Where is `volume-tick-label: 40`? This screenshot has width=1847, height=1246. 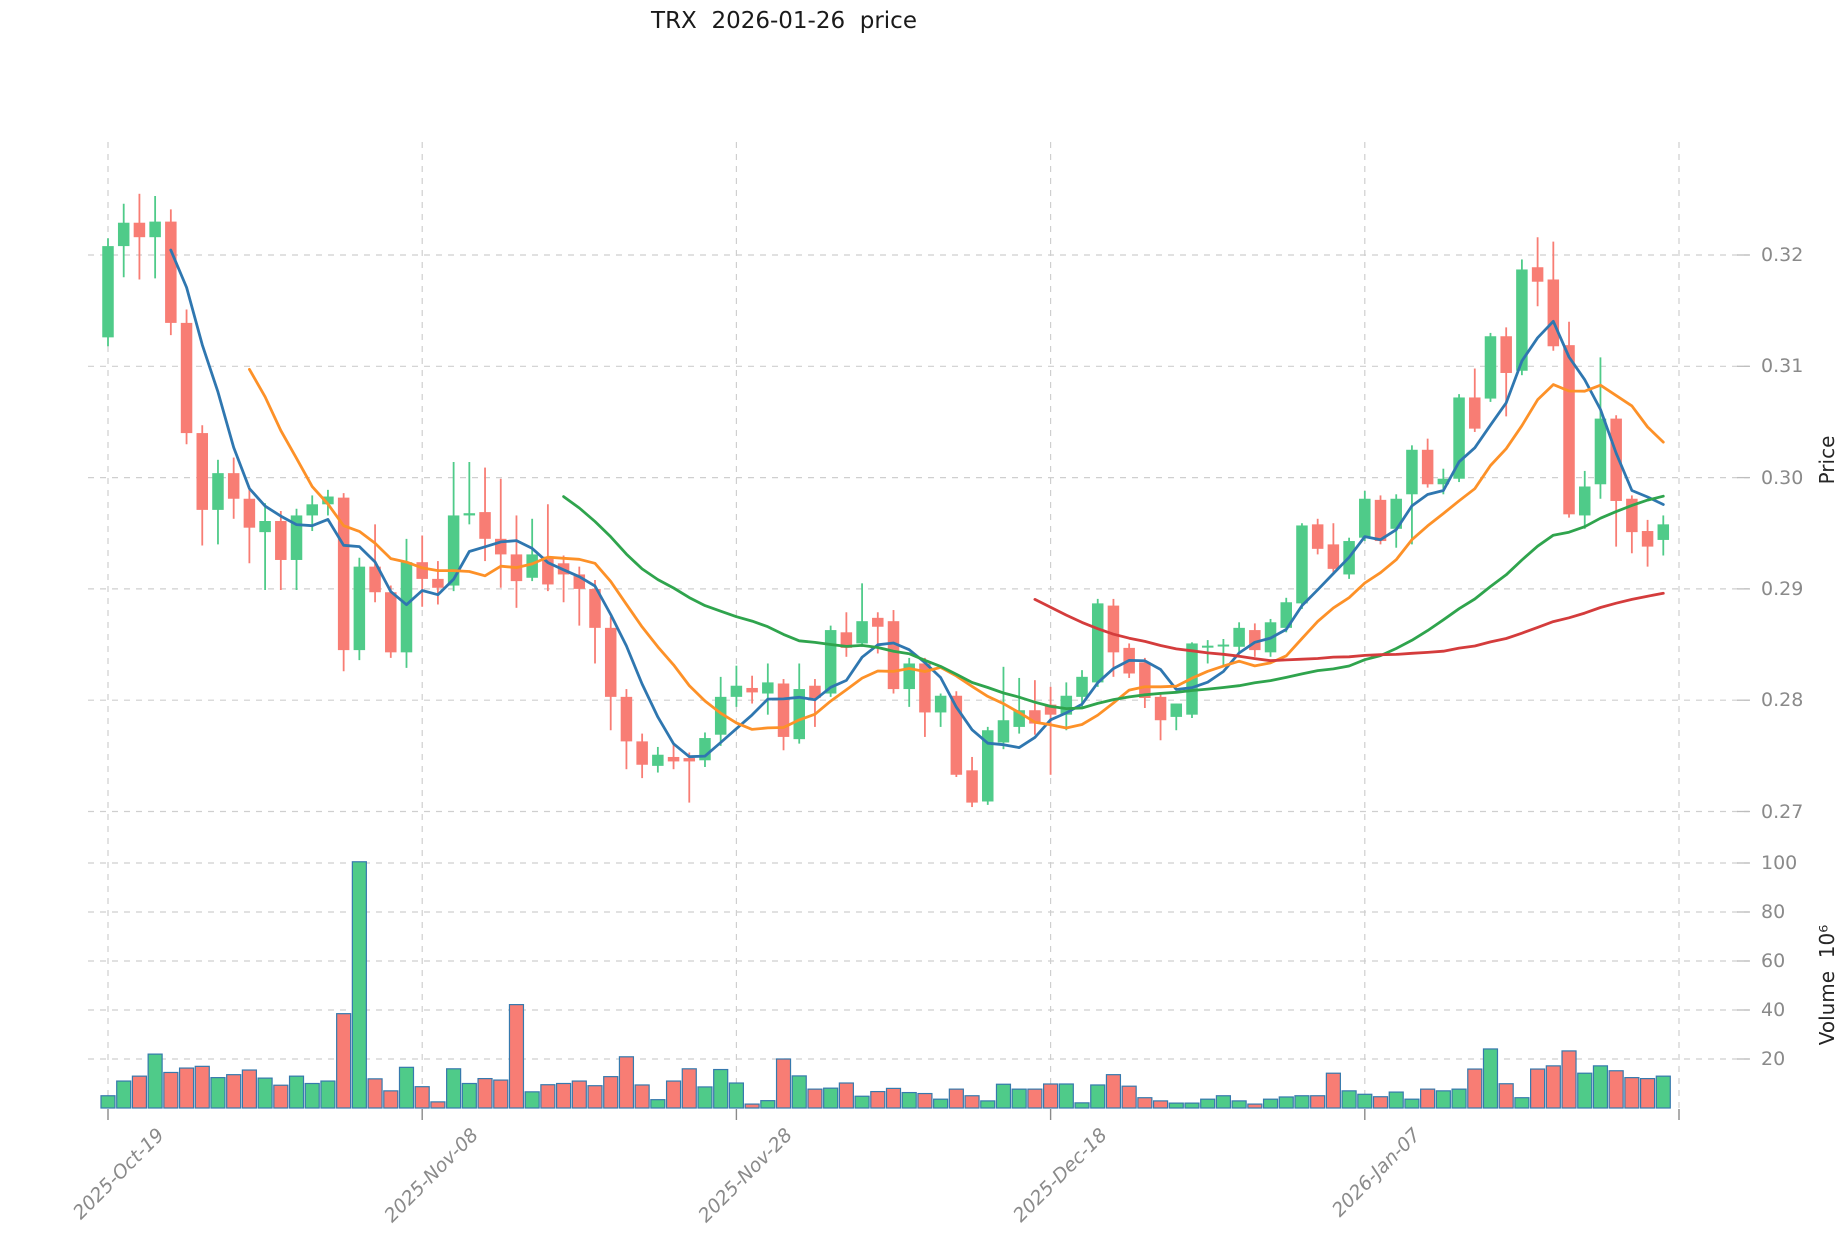
volume-tick-label: 40 is located at coordinates (1773, 1010).